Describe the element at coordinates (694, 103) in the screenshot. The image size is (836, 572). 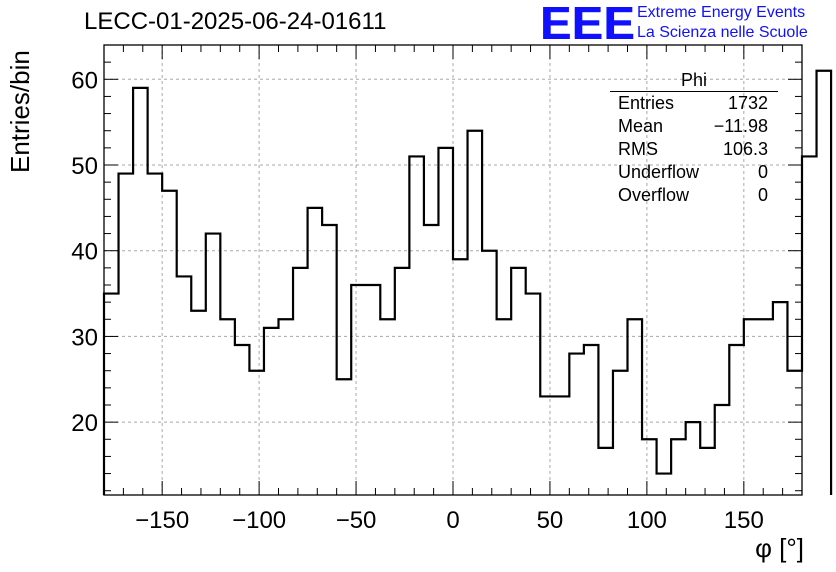
I see `stats-row-entries: Entries 1732` at that location.